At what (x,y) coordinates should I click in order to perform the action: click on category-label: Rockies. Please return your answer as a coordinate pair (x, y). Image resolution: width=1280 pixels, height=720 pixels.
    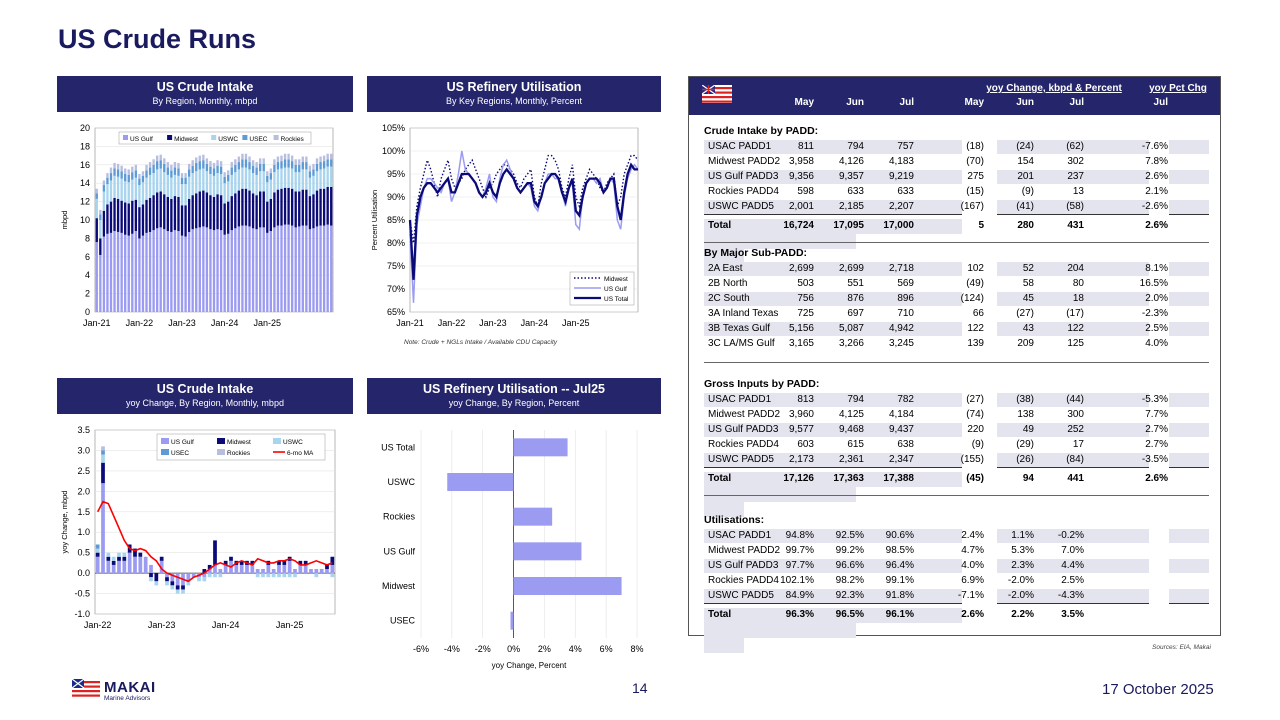
    Looking at the image, I should click on (399, 517).